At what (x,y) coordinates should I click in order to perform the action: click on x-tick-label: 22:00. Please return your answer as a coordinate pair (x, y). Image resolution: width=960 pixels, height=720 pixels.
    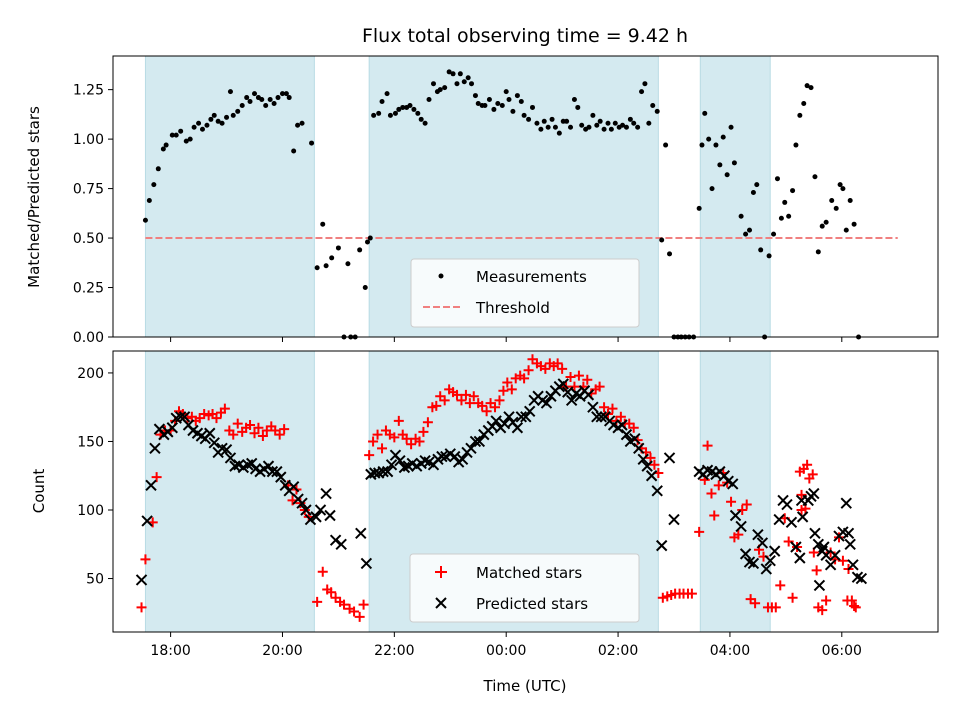
    Looking at the image, I should click on (394, 651).